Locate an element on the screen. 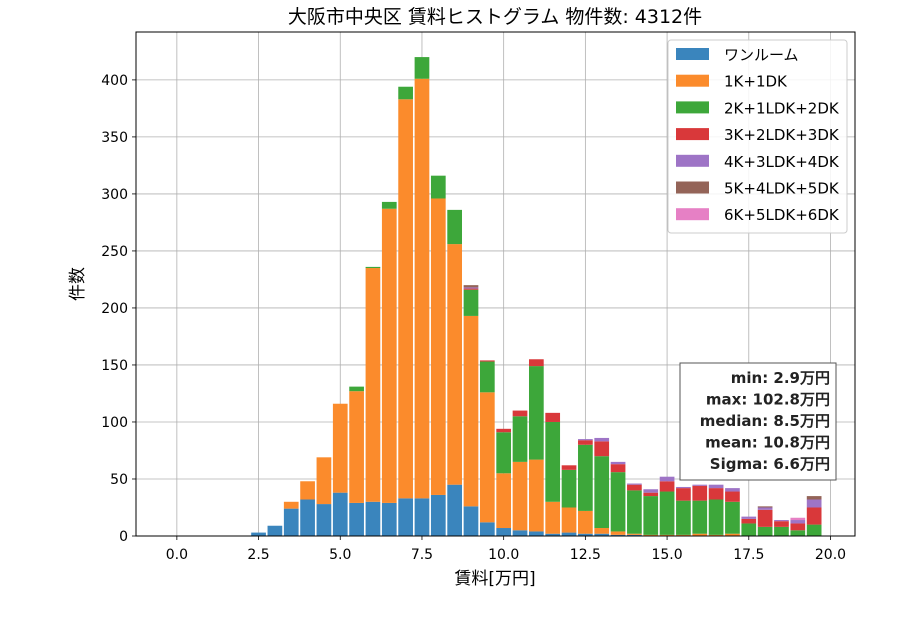  y-tick-label: 50 is located at coordinates (119, 480).